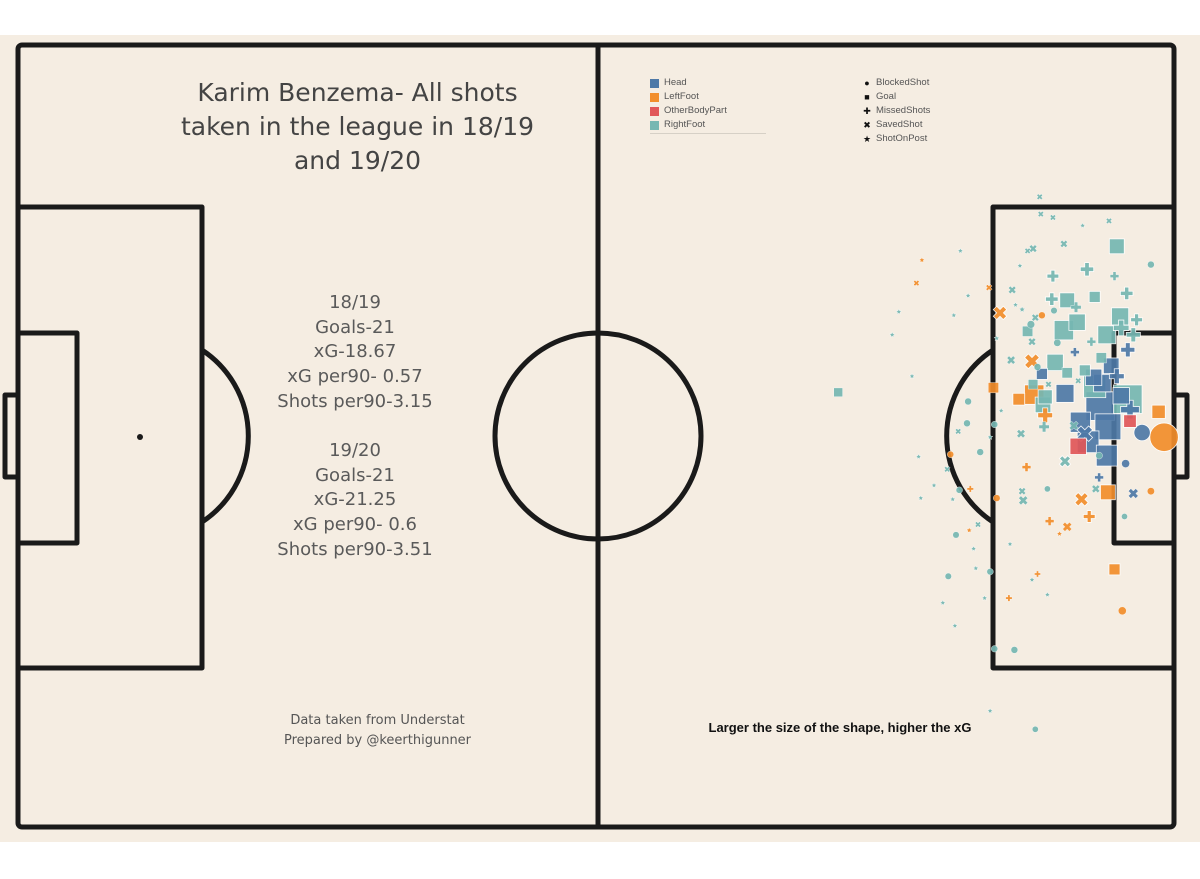  Describe the element at coordinates (899, 124) in the screenshot. I see `legend-label: SavedShot` at that location.